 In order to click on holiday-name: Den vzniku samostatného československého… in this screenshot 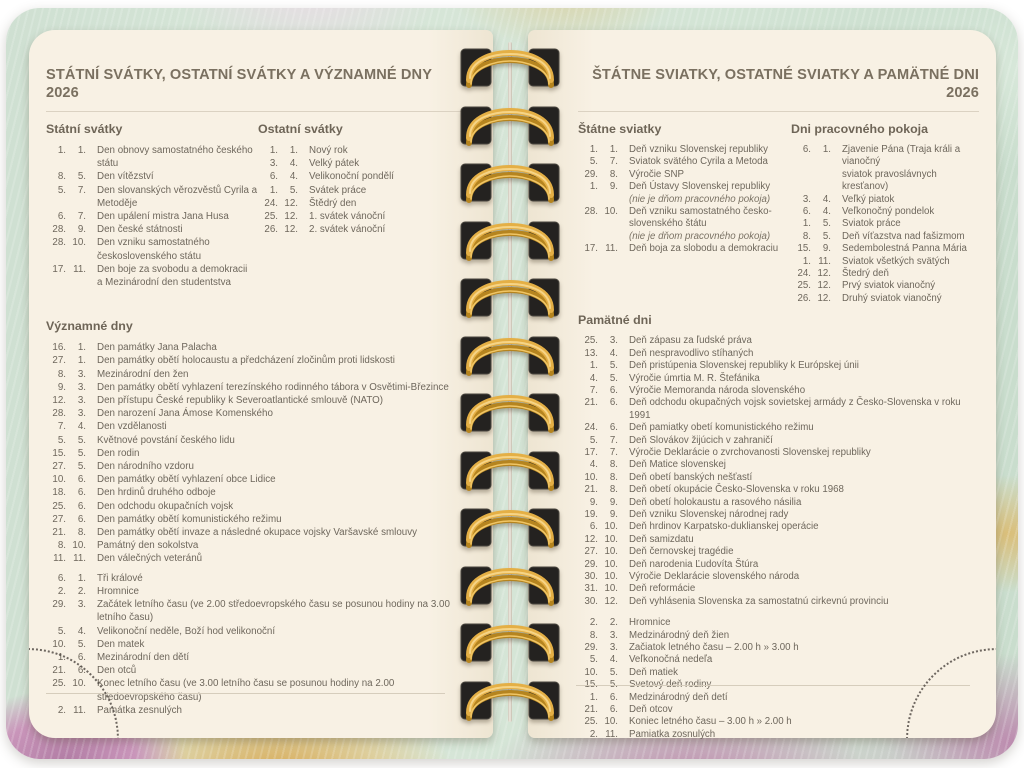, I will do `click(153, 249)`.